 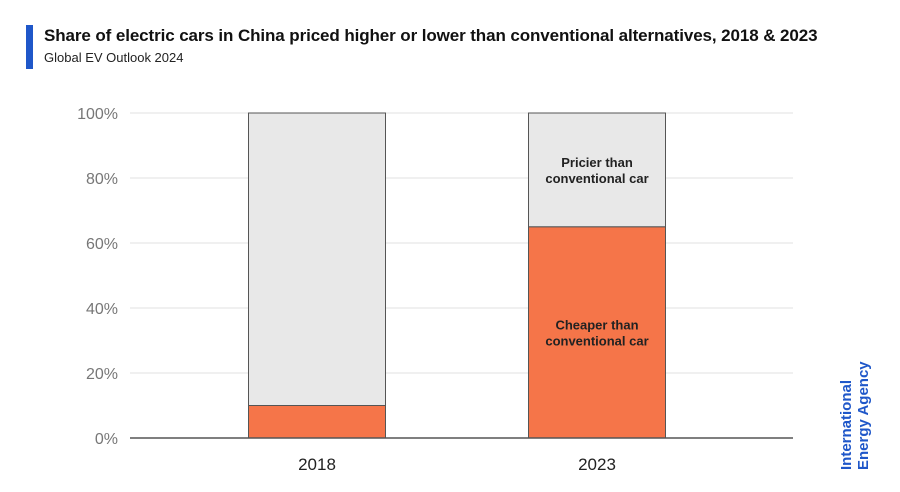 I want to click on y-tick-label: 100%, so click(x=97, y=114).